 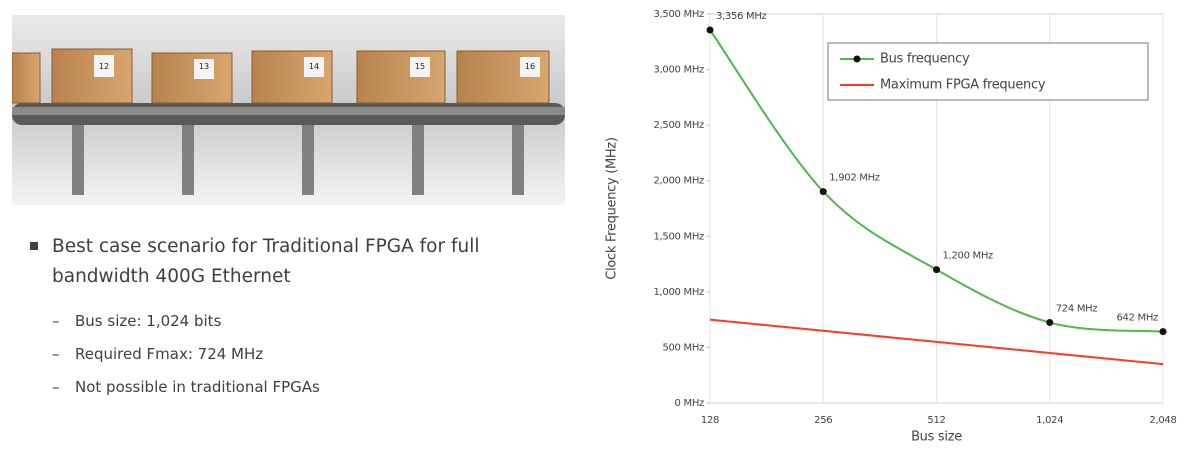 What do you see at coordinates (925, 59) in the screenshot?
I see `legend-label: Bus frequency` at bounding box center [925, 59].